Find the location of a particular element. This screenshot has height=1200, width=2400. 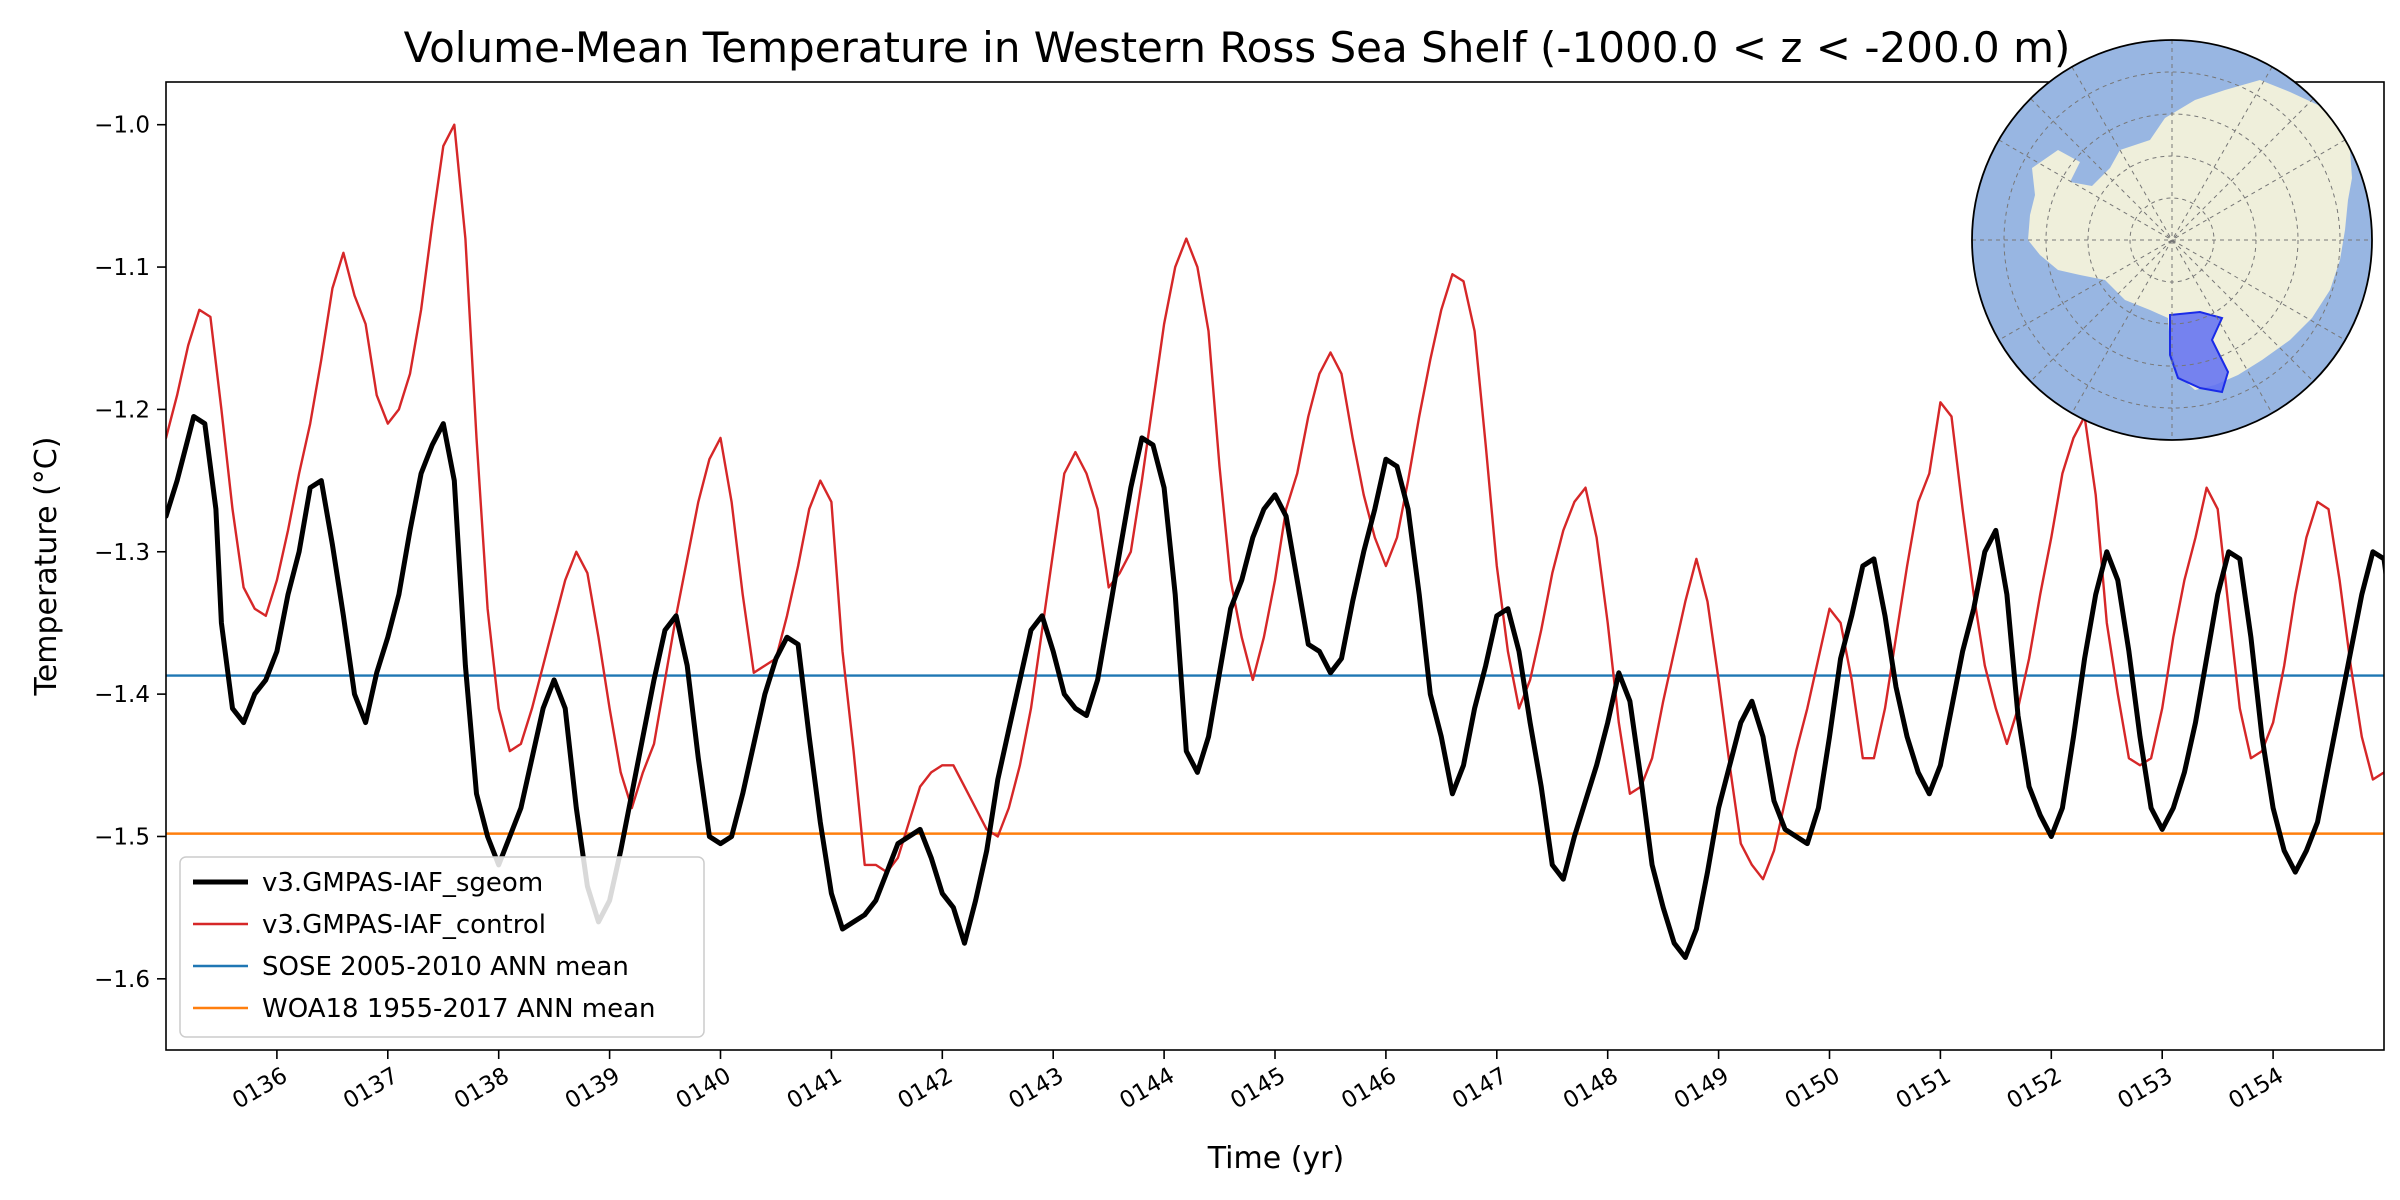

y-tick-label: −1.6 is located at coordinates (122, 980).